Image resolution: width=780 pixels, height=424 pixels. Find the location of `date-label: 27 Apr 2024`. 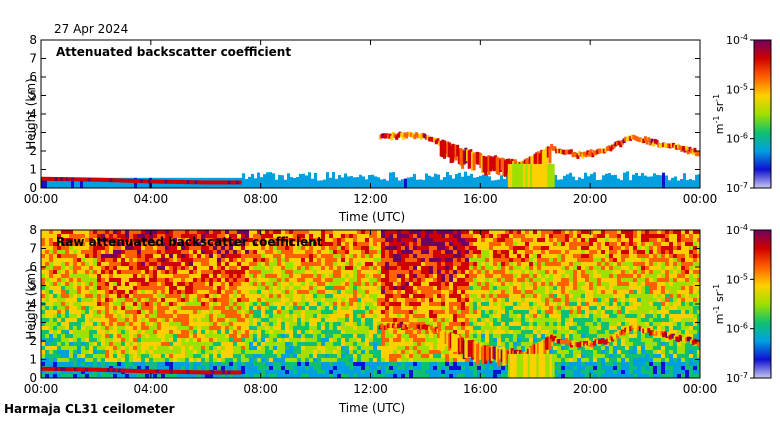

date-label: 27 Apr 2024 is located at coordinates (91, 29).